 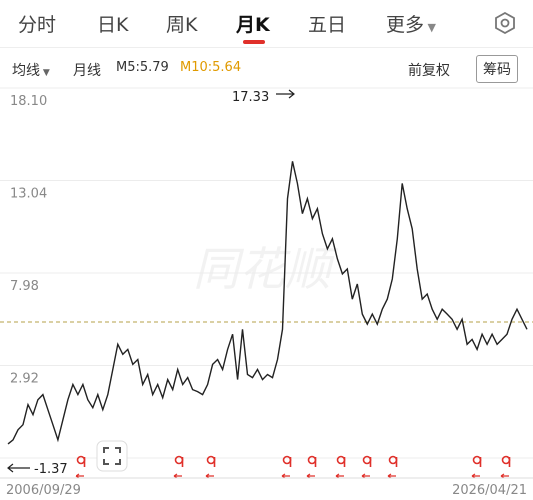 I want to click on tab: 周K, so click(x=182, y=25).